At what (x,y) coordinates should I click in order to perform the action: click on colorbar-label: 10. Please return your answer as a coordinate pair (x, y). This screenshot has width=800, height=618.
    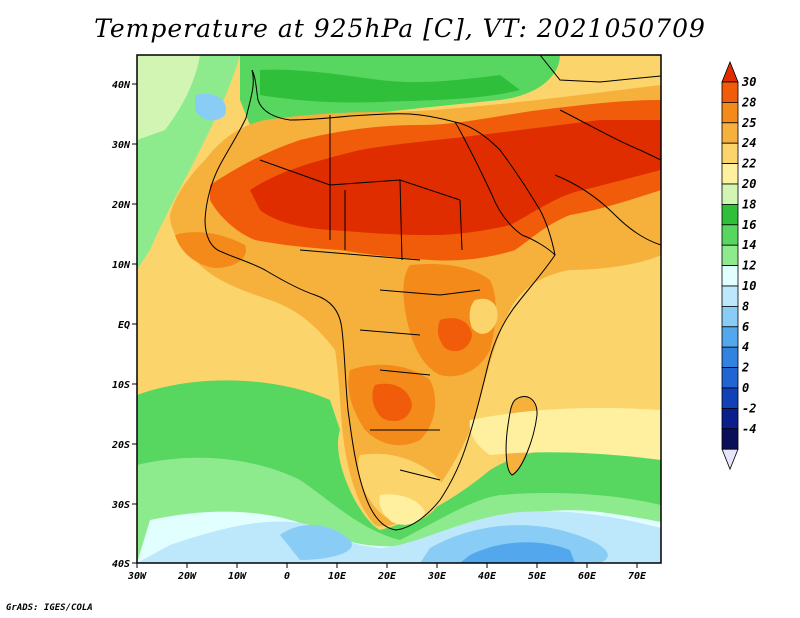
    Looking at the image, I should click on (749, 286).